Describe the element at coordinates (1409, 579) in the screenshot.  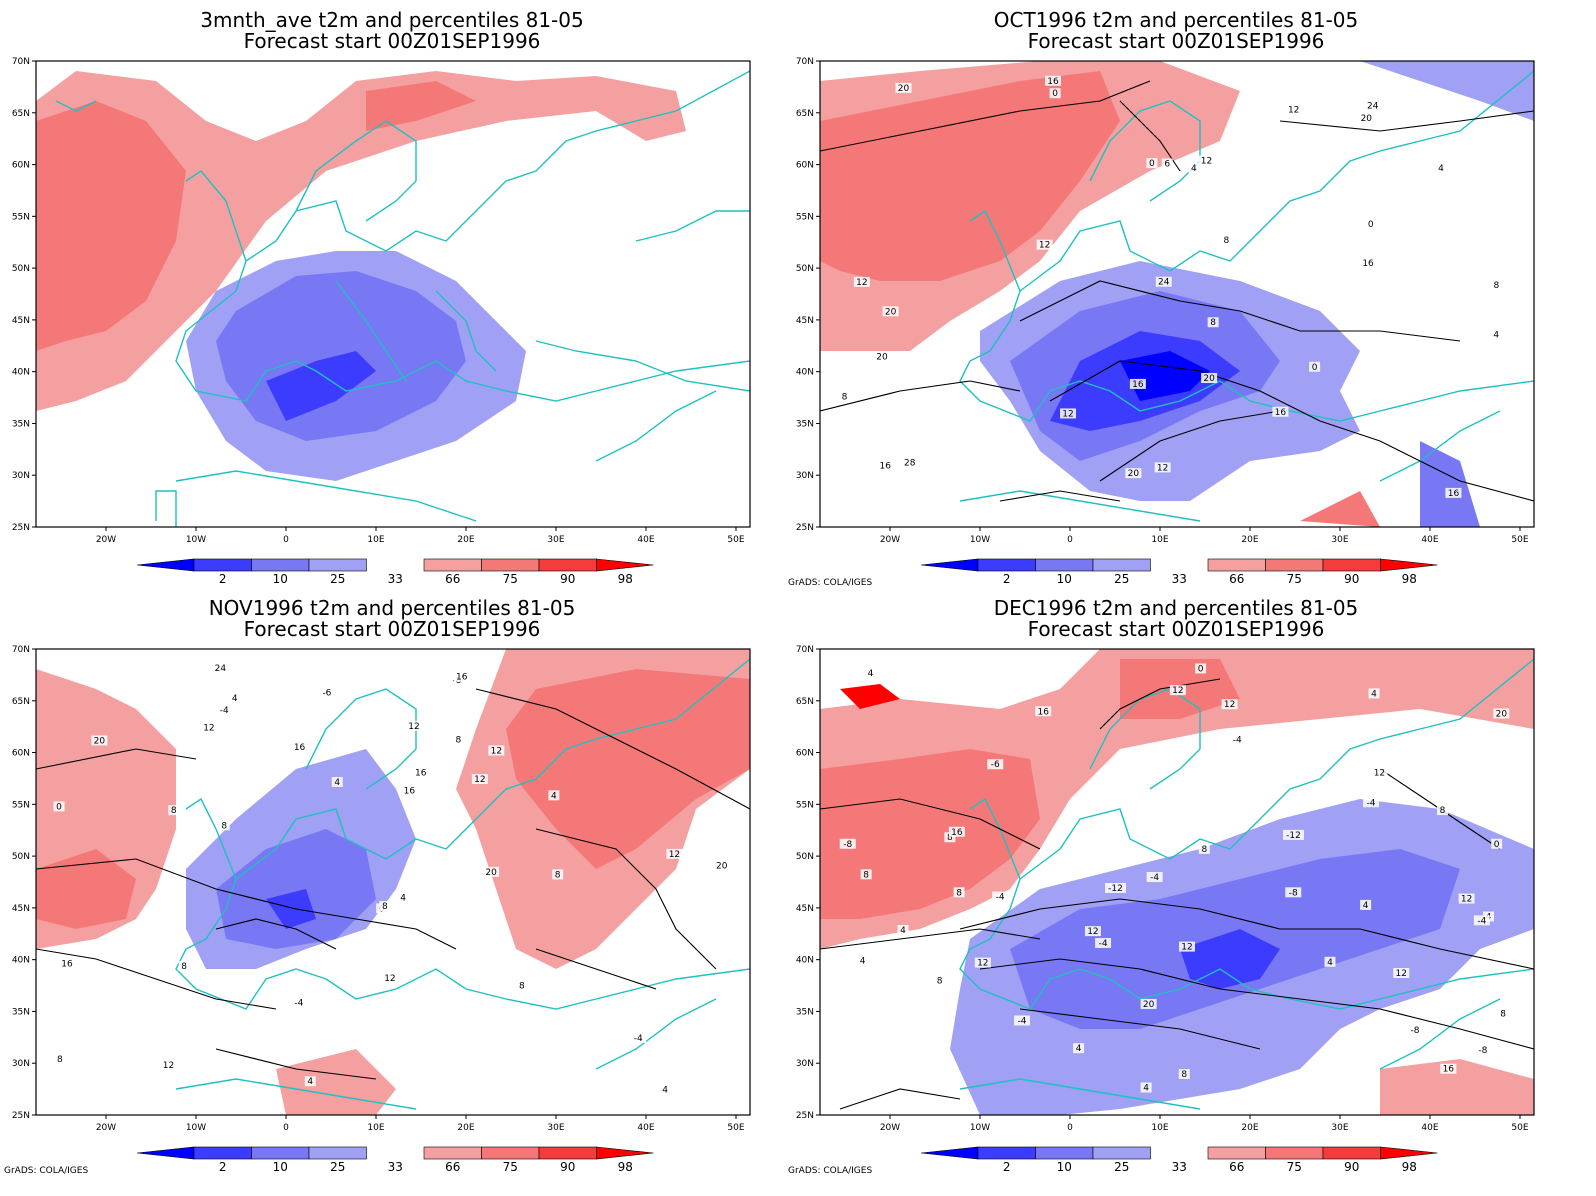
I see `colorbar-label: 98` at that location.